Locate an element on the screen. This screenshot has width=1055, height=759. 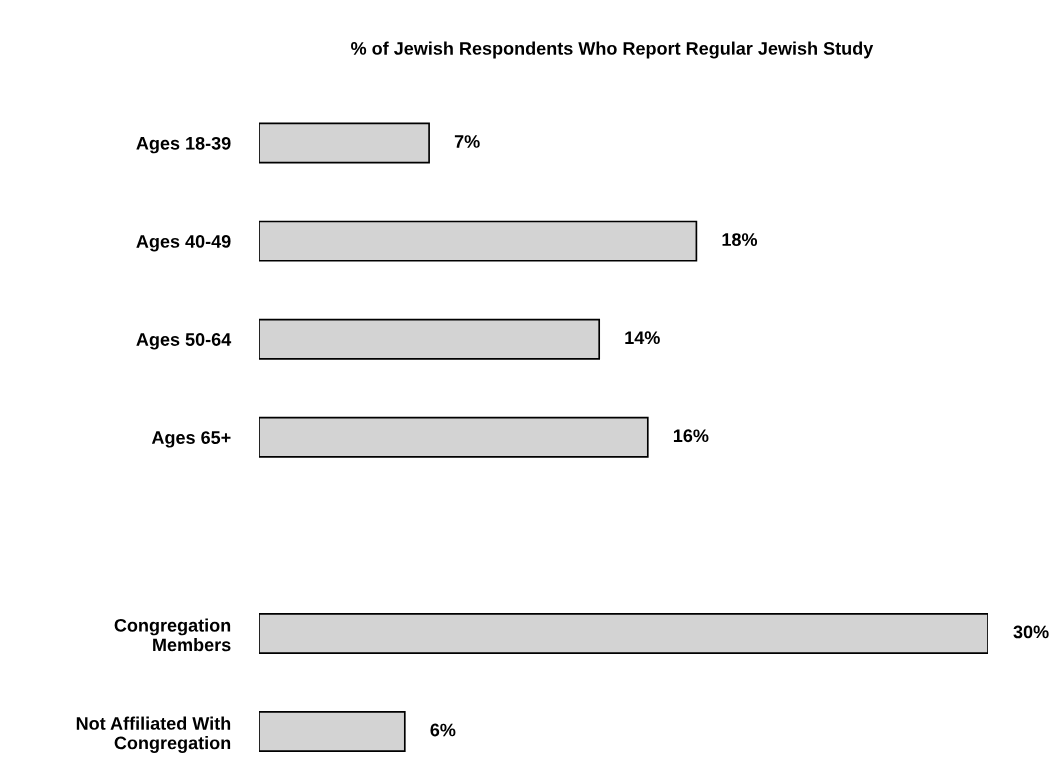
y-tick-label: Ages 18-39 is located at coordinates (183, 145).